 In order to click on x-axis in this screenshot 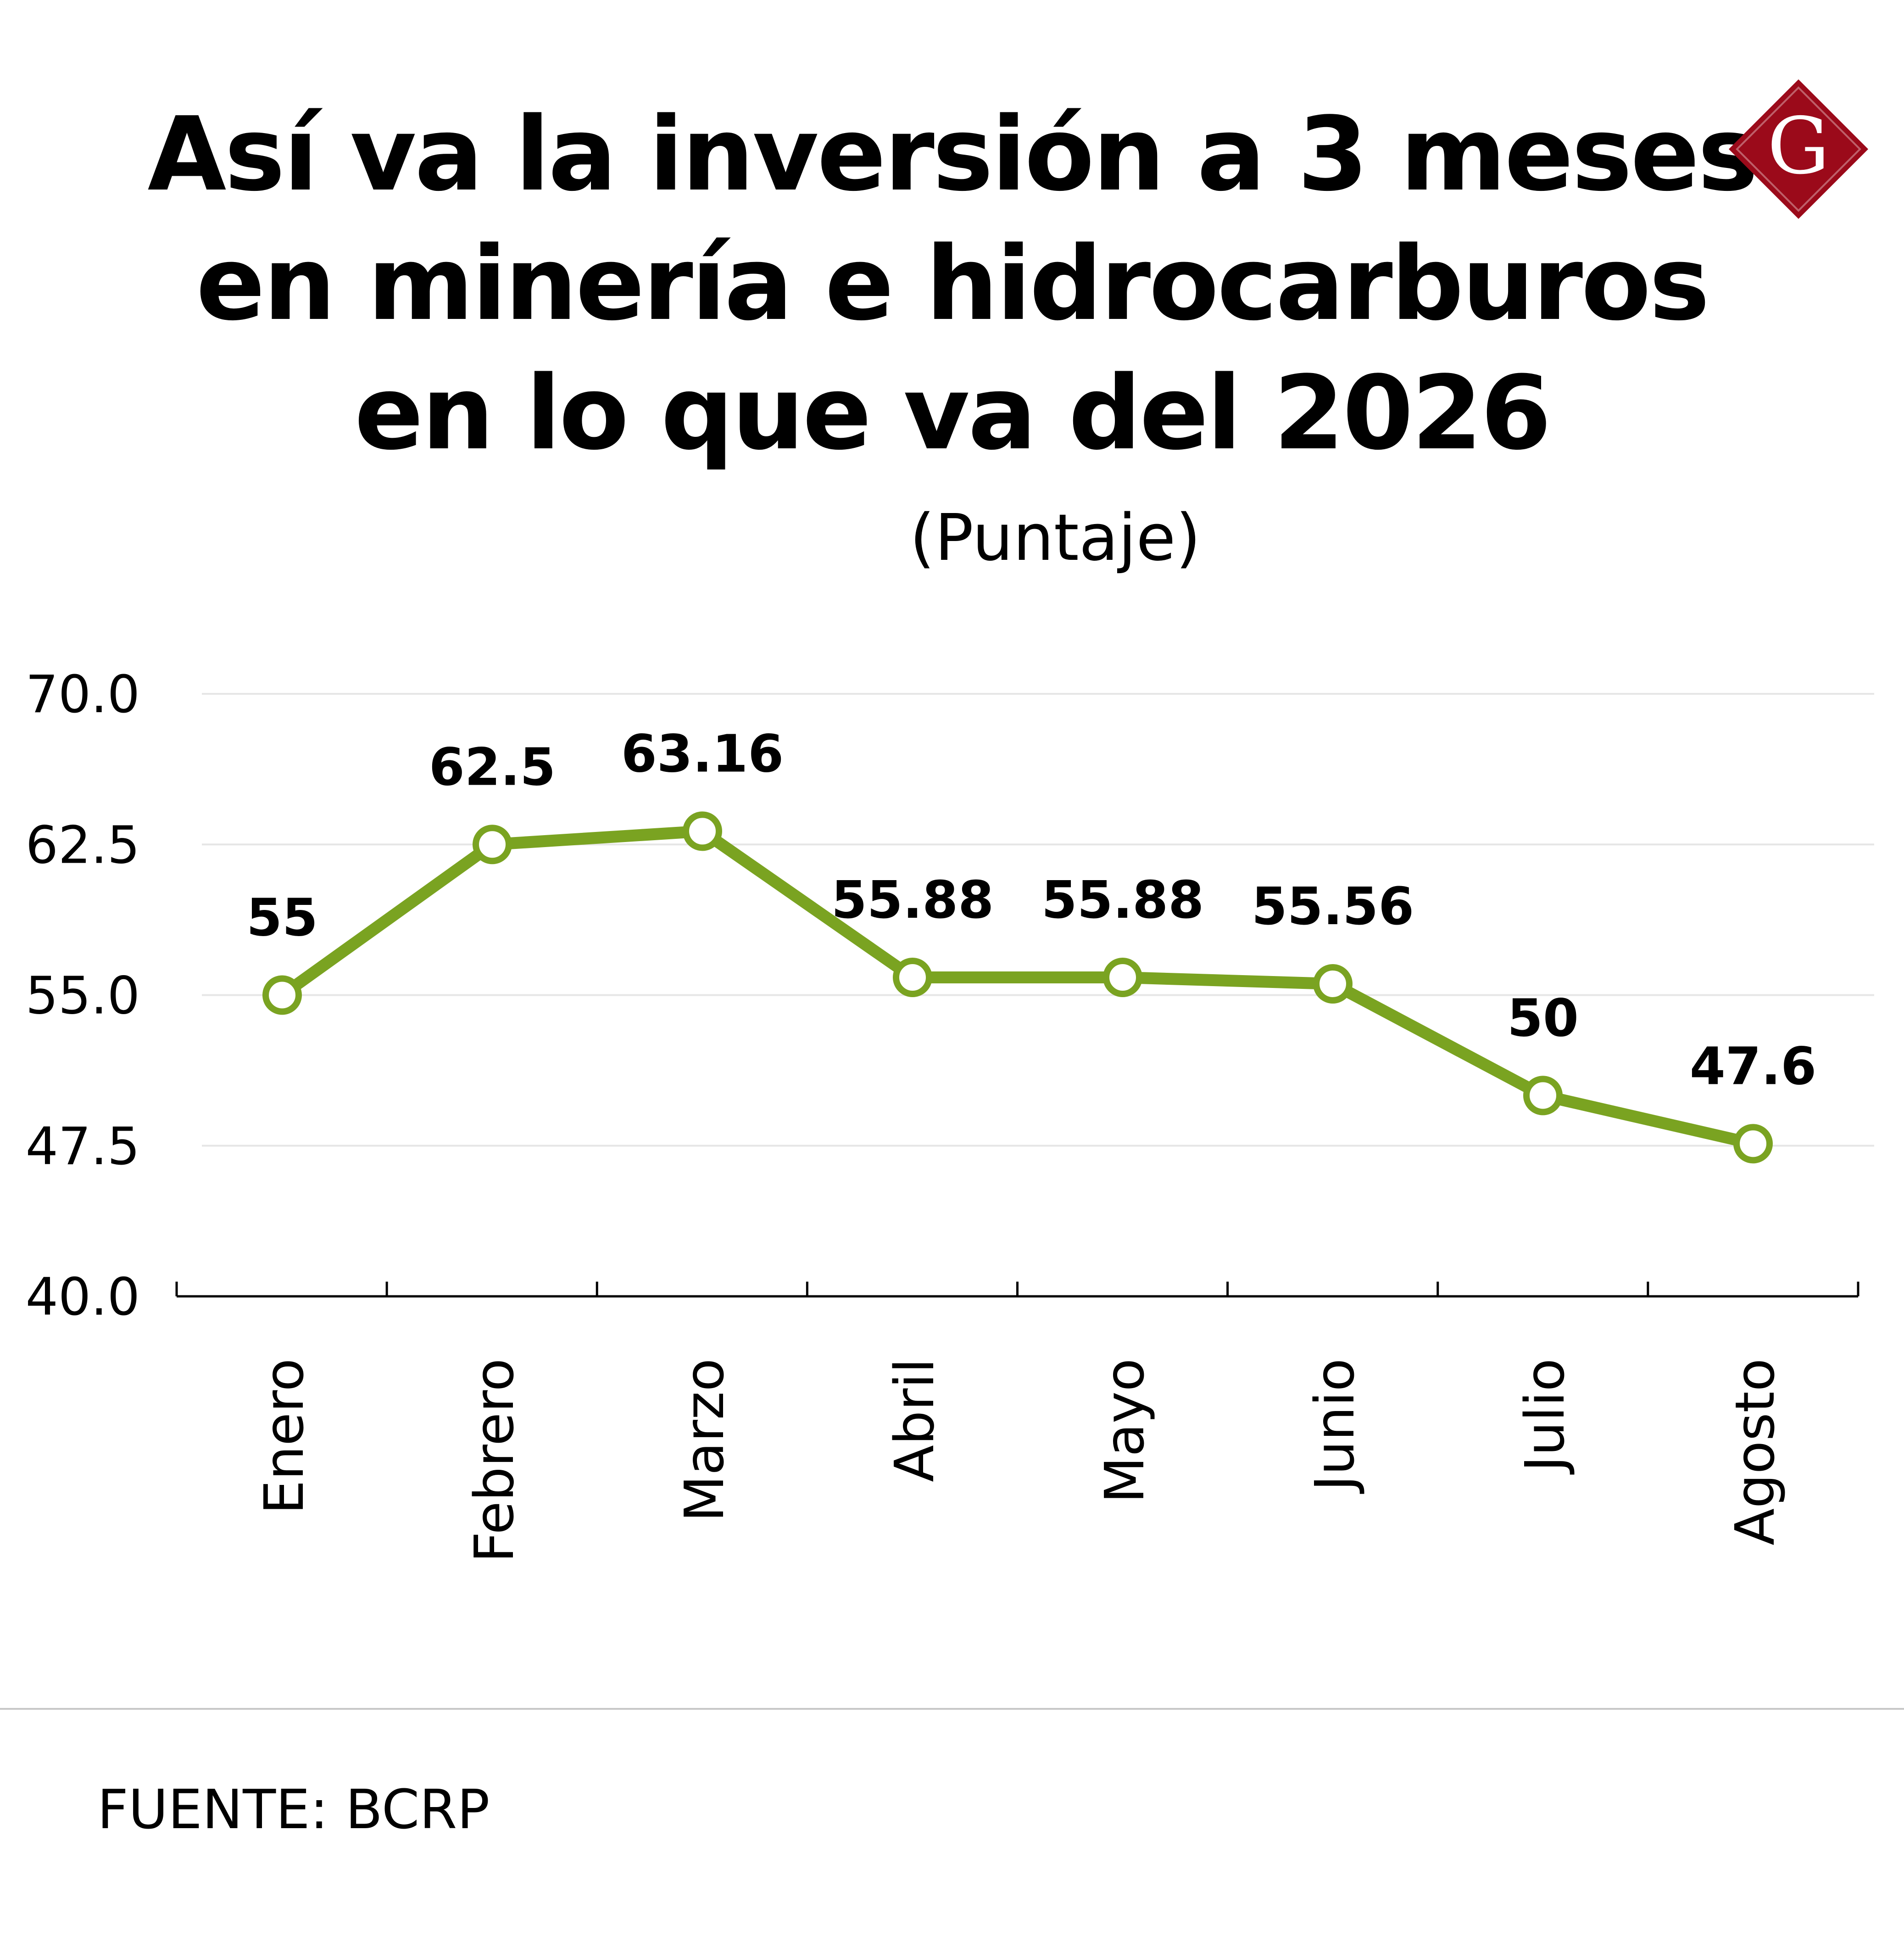, I will do `click(1017, 1290)`.